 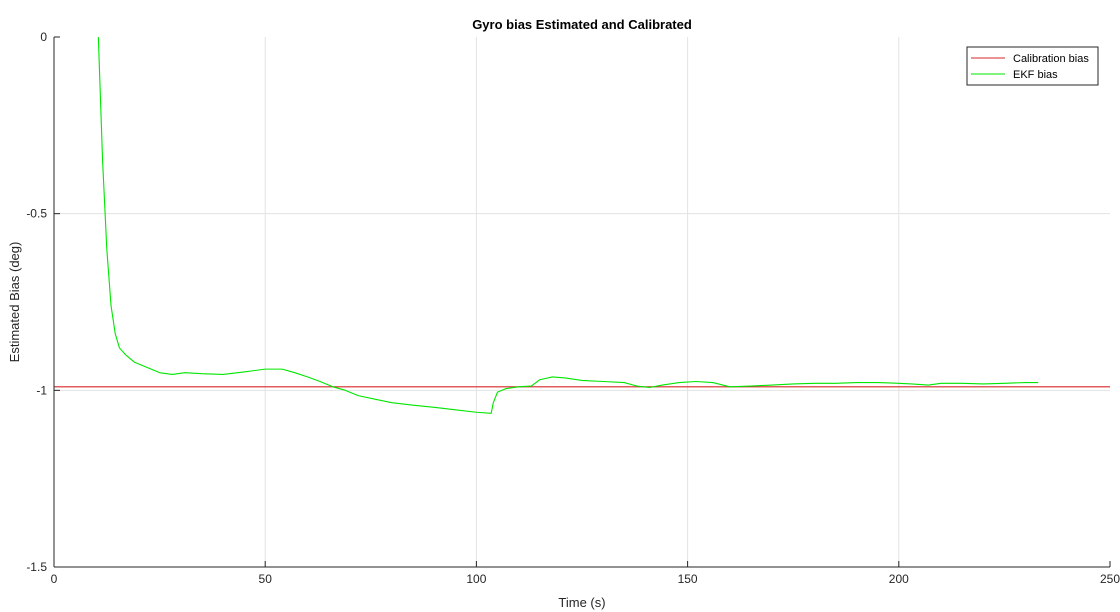 What do you see at coordinates (36, 214) in the screenshot?
I see `y-tick-label: -0.5` at bounding box center [36, 214].